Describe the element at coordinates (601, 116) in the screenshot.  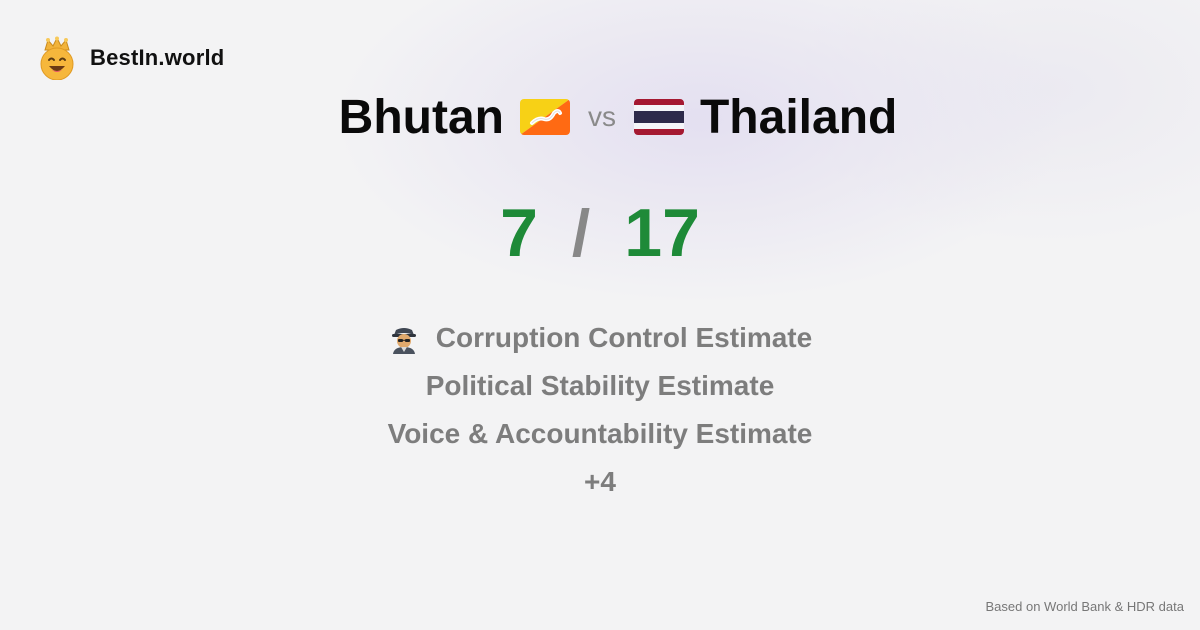
I see `vs-label: vs` at that location.